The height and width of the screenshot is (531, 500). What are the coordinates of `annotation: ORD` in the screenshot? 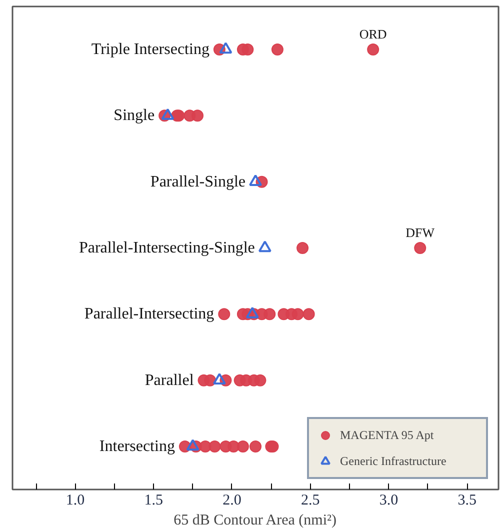 It's located at (373, 34).